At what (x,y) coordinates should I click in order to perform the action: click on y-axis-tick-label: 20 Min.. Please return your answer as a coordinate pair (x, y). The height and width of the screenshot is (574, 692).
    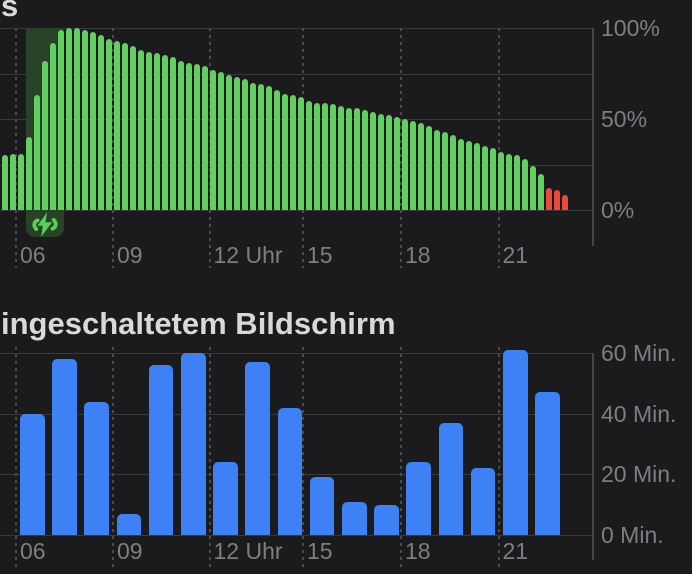
    Looking at the image, I should click on (639, 474).